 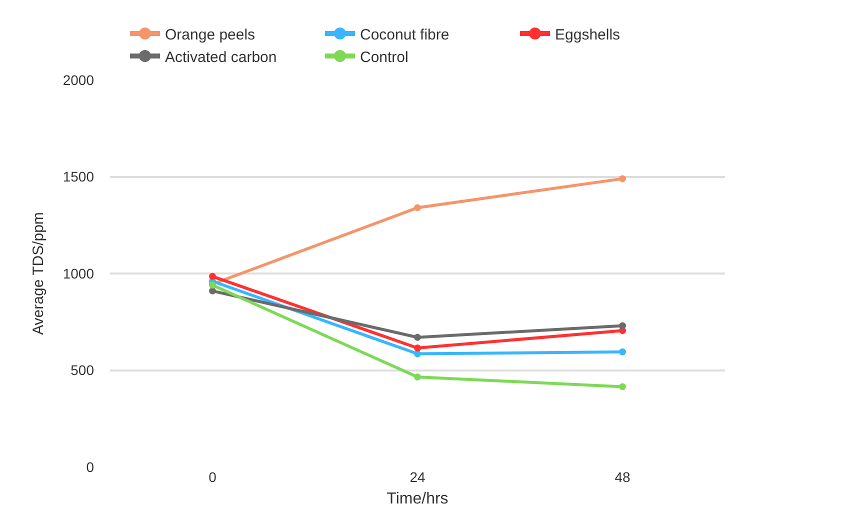 What do you see at coordinates (78, 273) in the screenshot?
I see `y-tick-label: 1000` at bounding box center [78, 273].